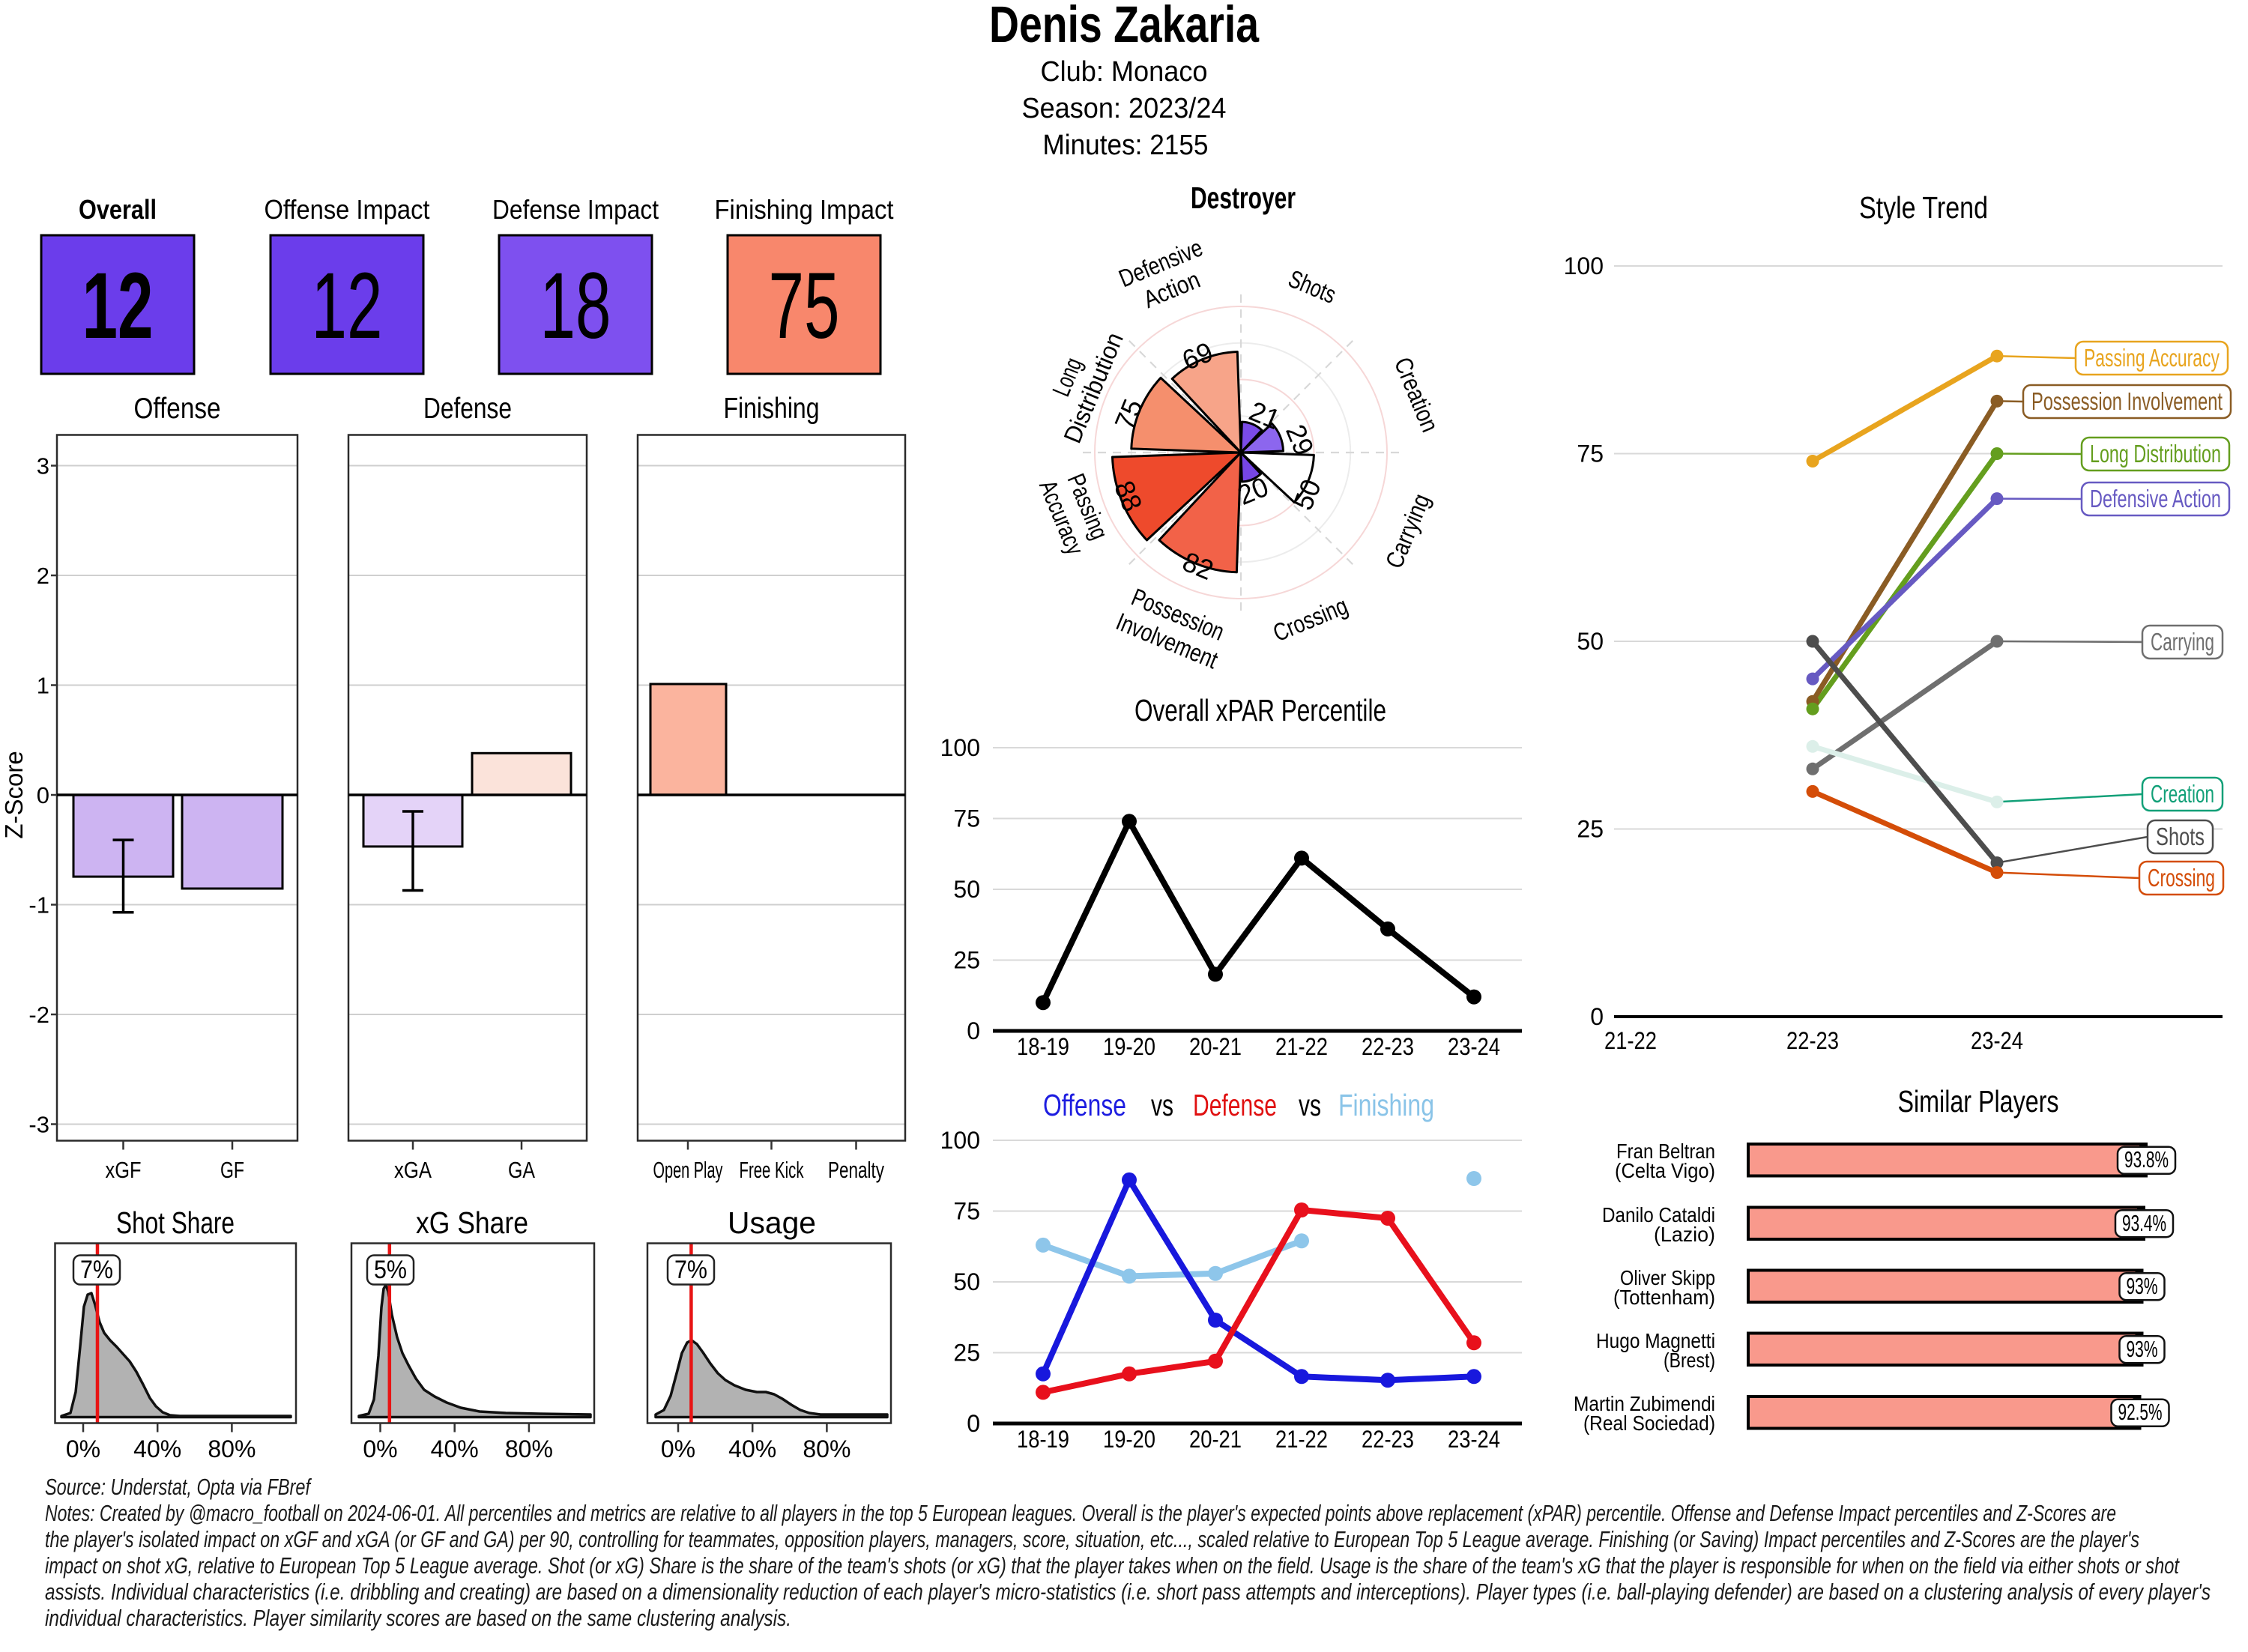  What do you see at coordinates (521, 1170) in the screenshot?
I see `svg-text: GA` at bounding box center [521, 1170].